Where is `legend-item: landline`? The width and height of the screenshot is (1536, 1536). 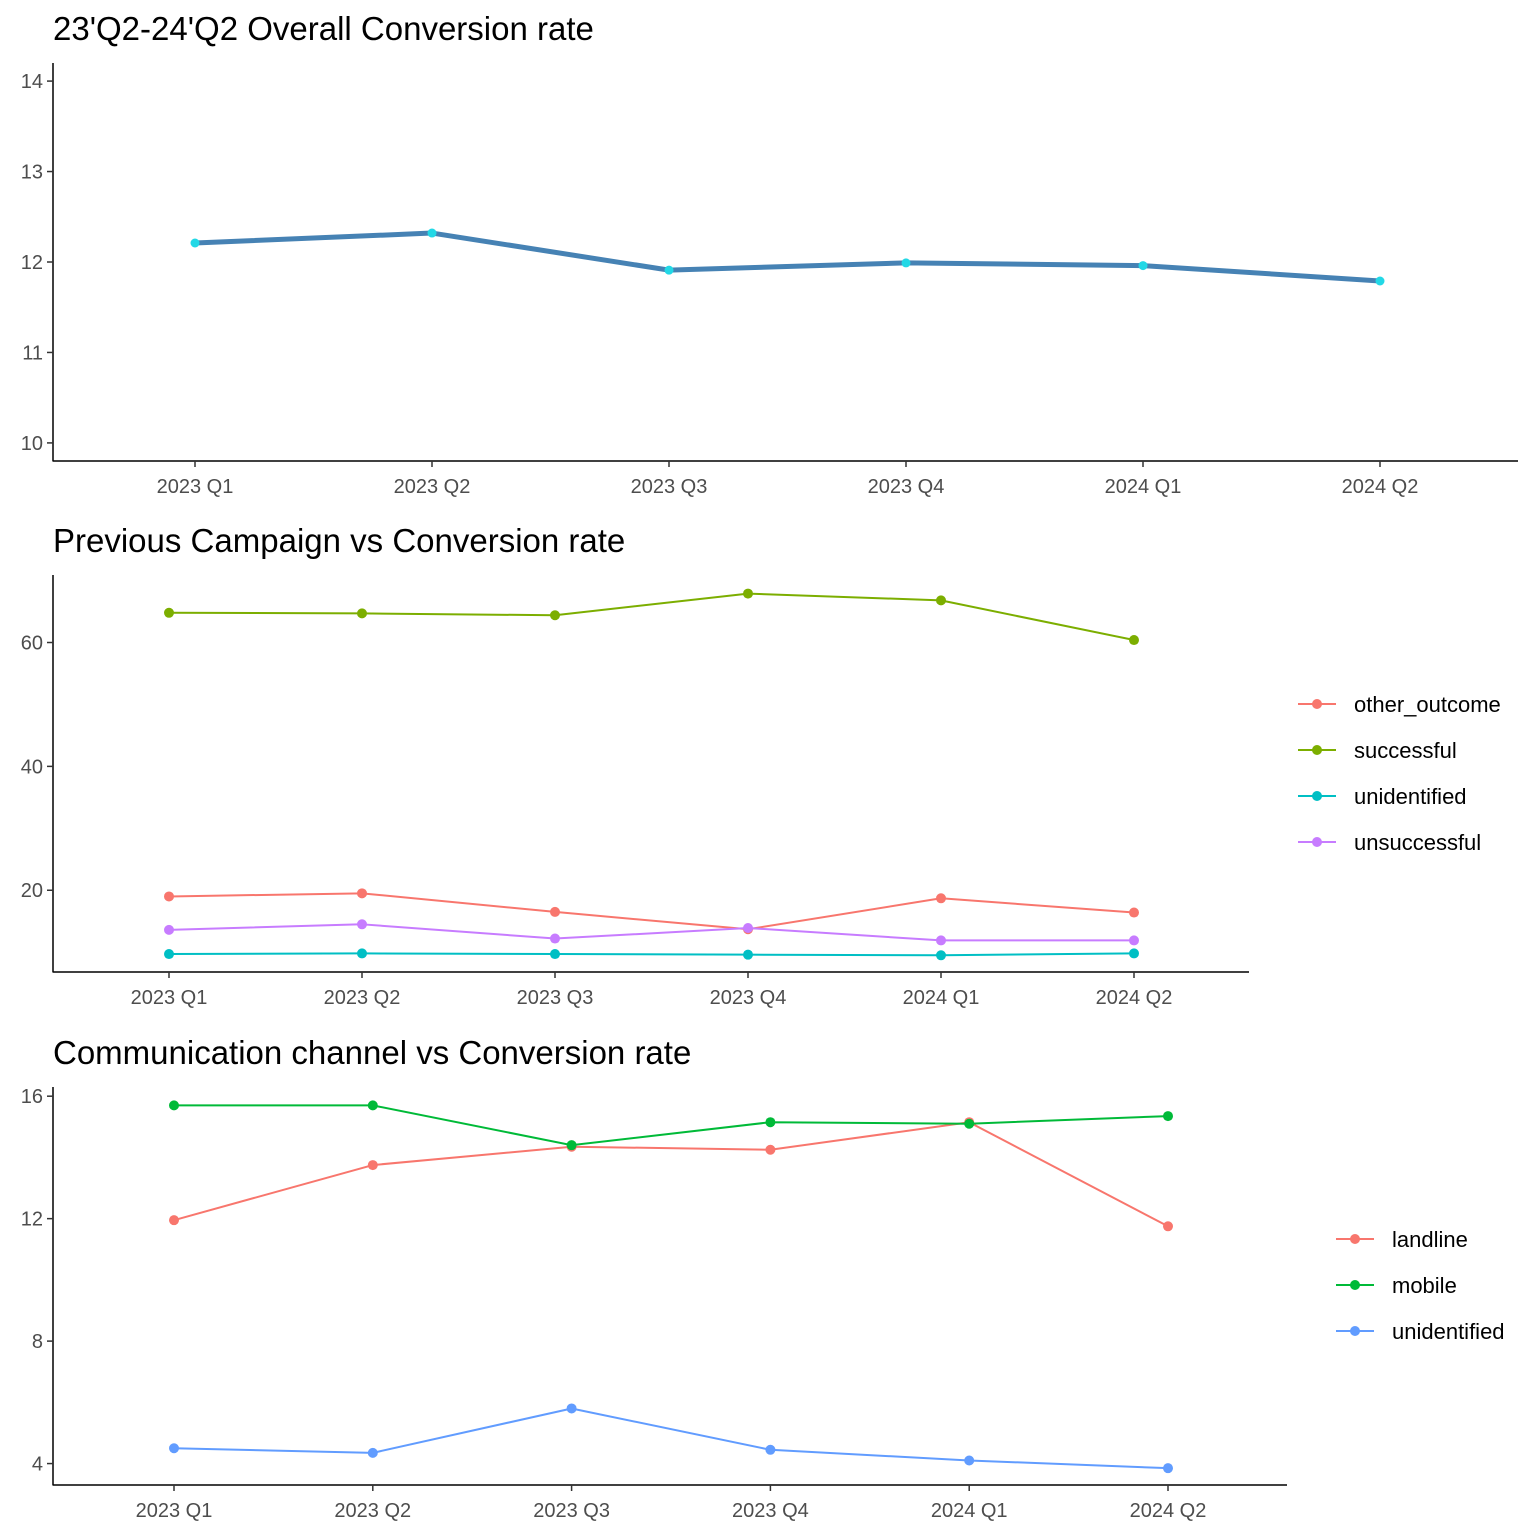 legend-item: landline is located at coordinates (1402, 1239).